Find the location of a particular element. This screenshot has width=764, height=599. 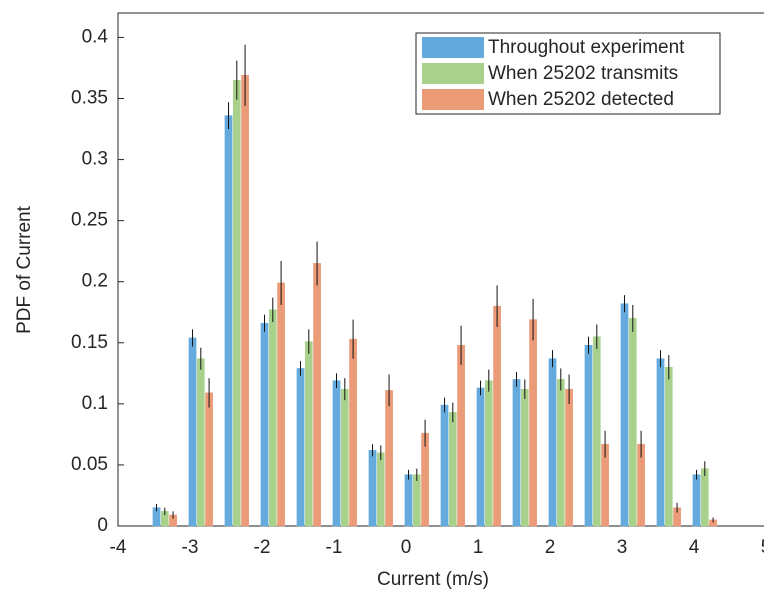

x-tick-label: 0 is located at coordinates (406, 547).